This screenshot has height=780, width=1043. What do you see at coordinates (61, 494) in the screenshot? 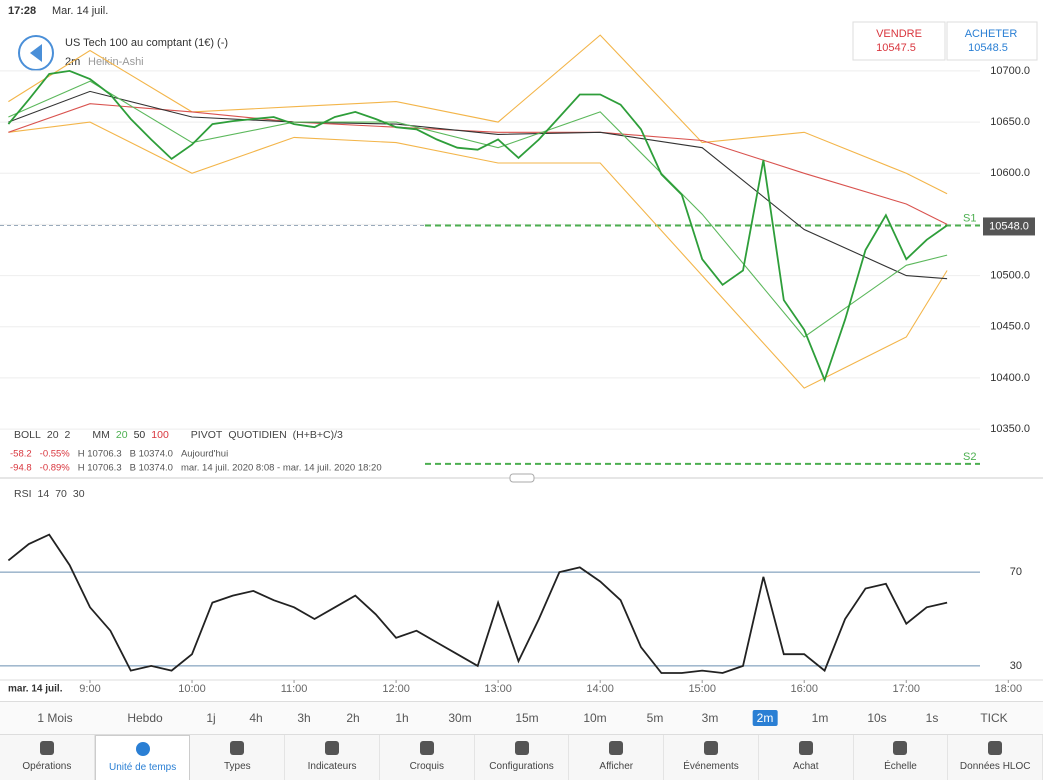
I see `legend-text: 70` at bounding box center [61, 494].